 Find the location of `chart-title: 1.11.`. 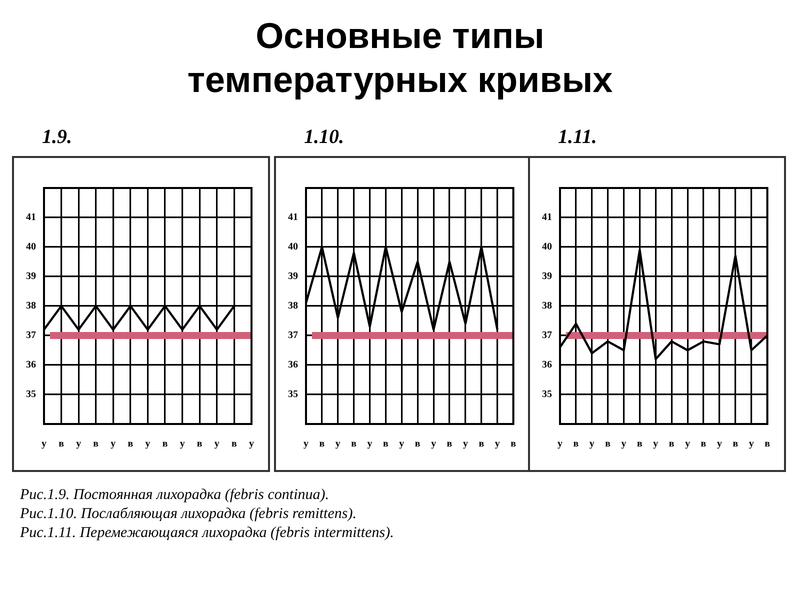

chart-title: 1.11. is located at coordinates (578, 138).